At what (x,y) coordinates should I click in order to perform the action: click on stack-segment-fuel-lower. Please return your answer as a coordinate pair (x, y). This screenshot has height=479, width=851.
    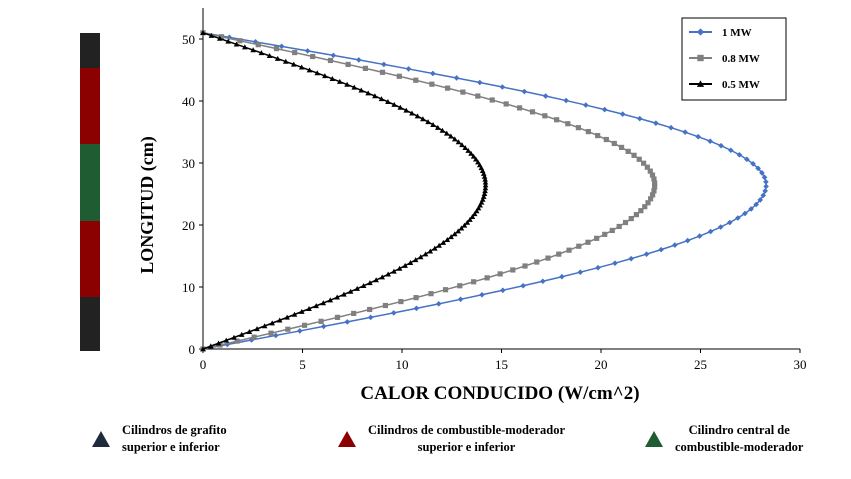
    Looking at the image, I should click on (90, 258).